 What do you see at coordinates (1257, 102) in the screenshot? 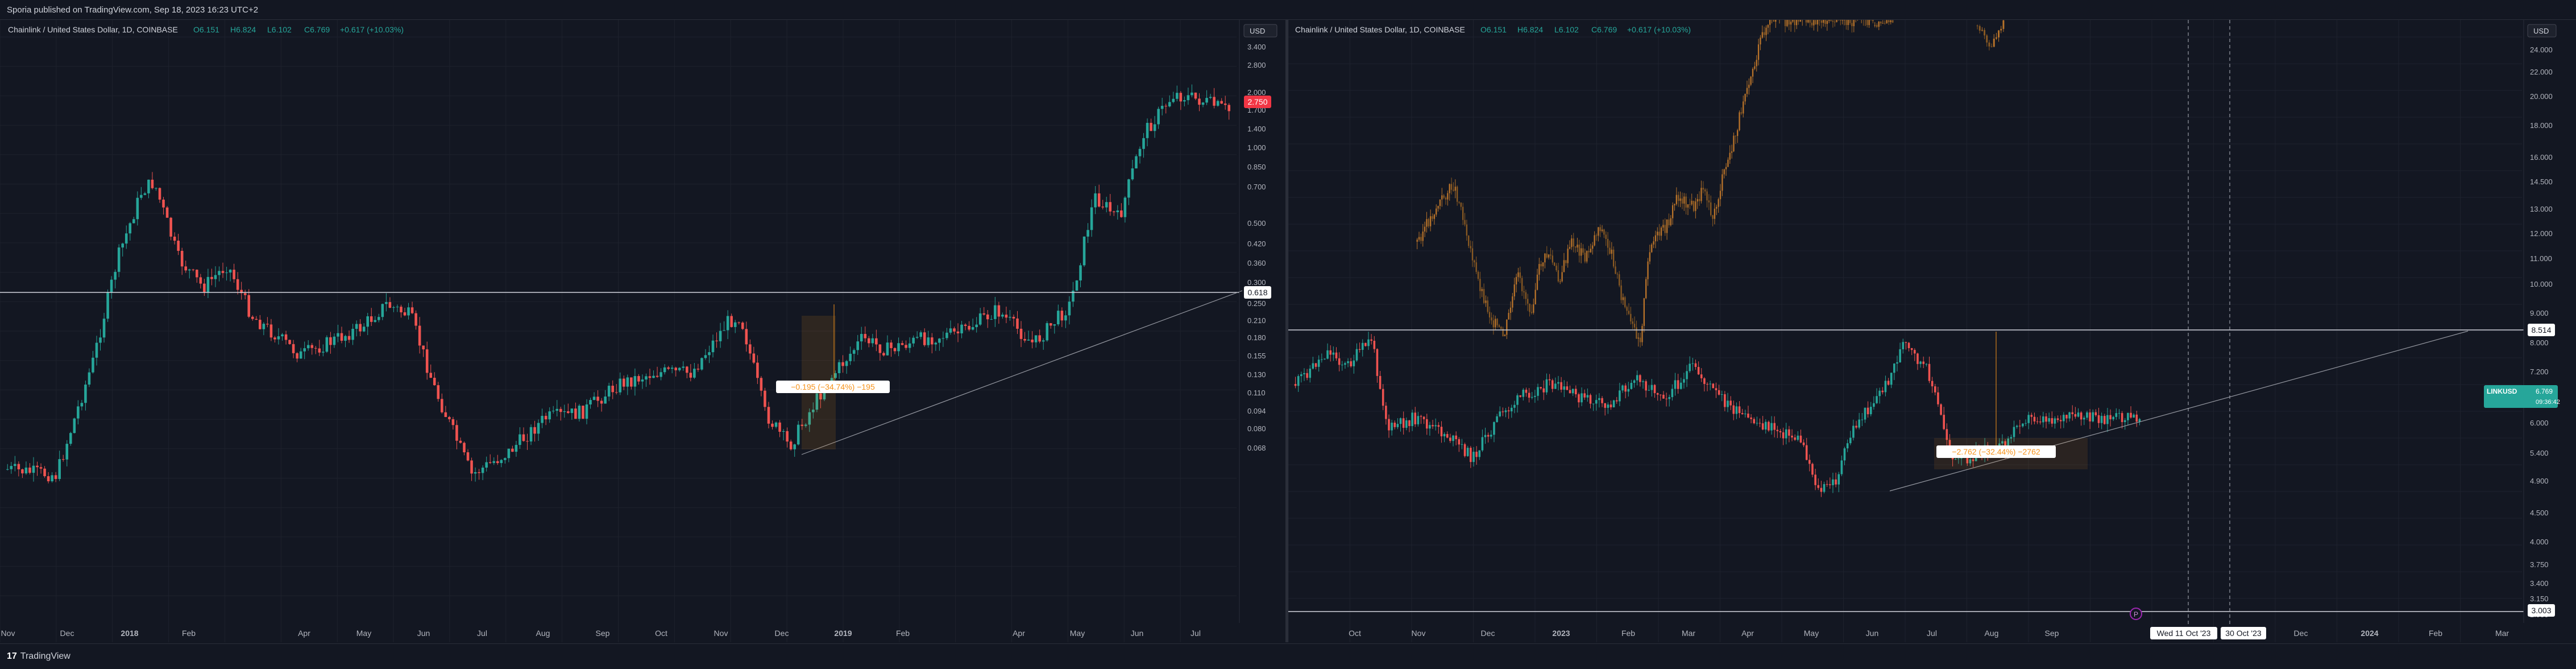
I see `left-last-price-label-bg` at bounding box center [1257, 102].